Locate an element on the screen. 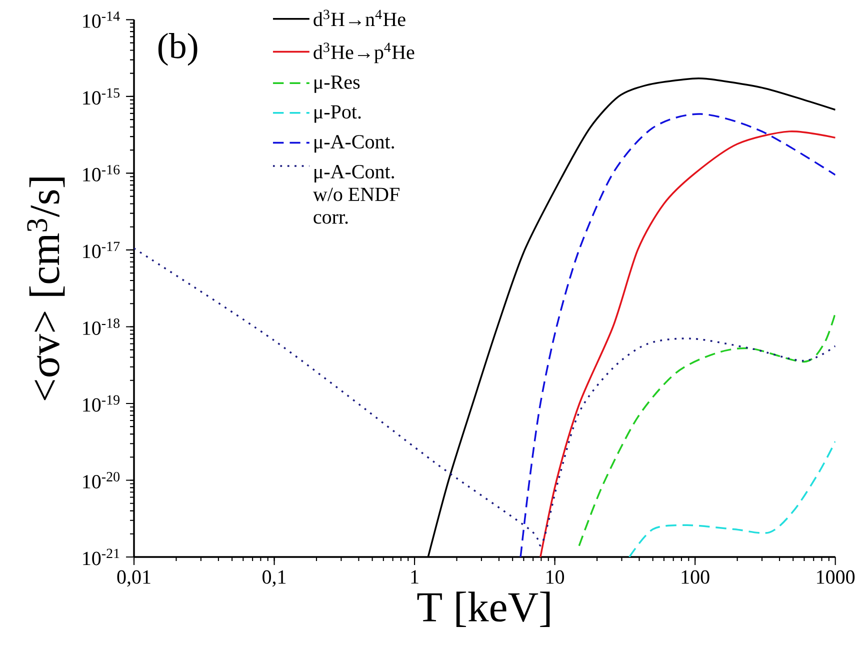 The image size is (864, 645). y-tick-label: 10$^{-16}$ is located at coordinates (101, 173).